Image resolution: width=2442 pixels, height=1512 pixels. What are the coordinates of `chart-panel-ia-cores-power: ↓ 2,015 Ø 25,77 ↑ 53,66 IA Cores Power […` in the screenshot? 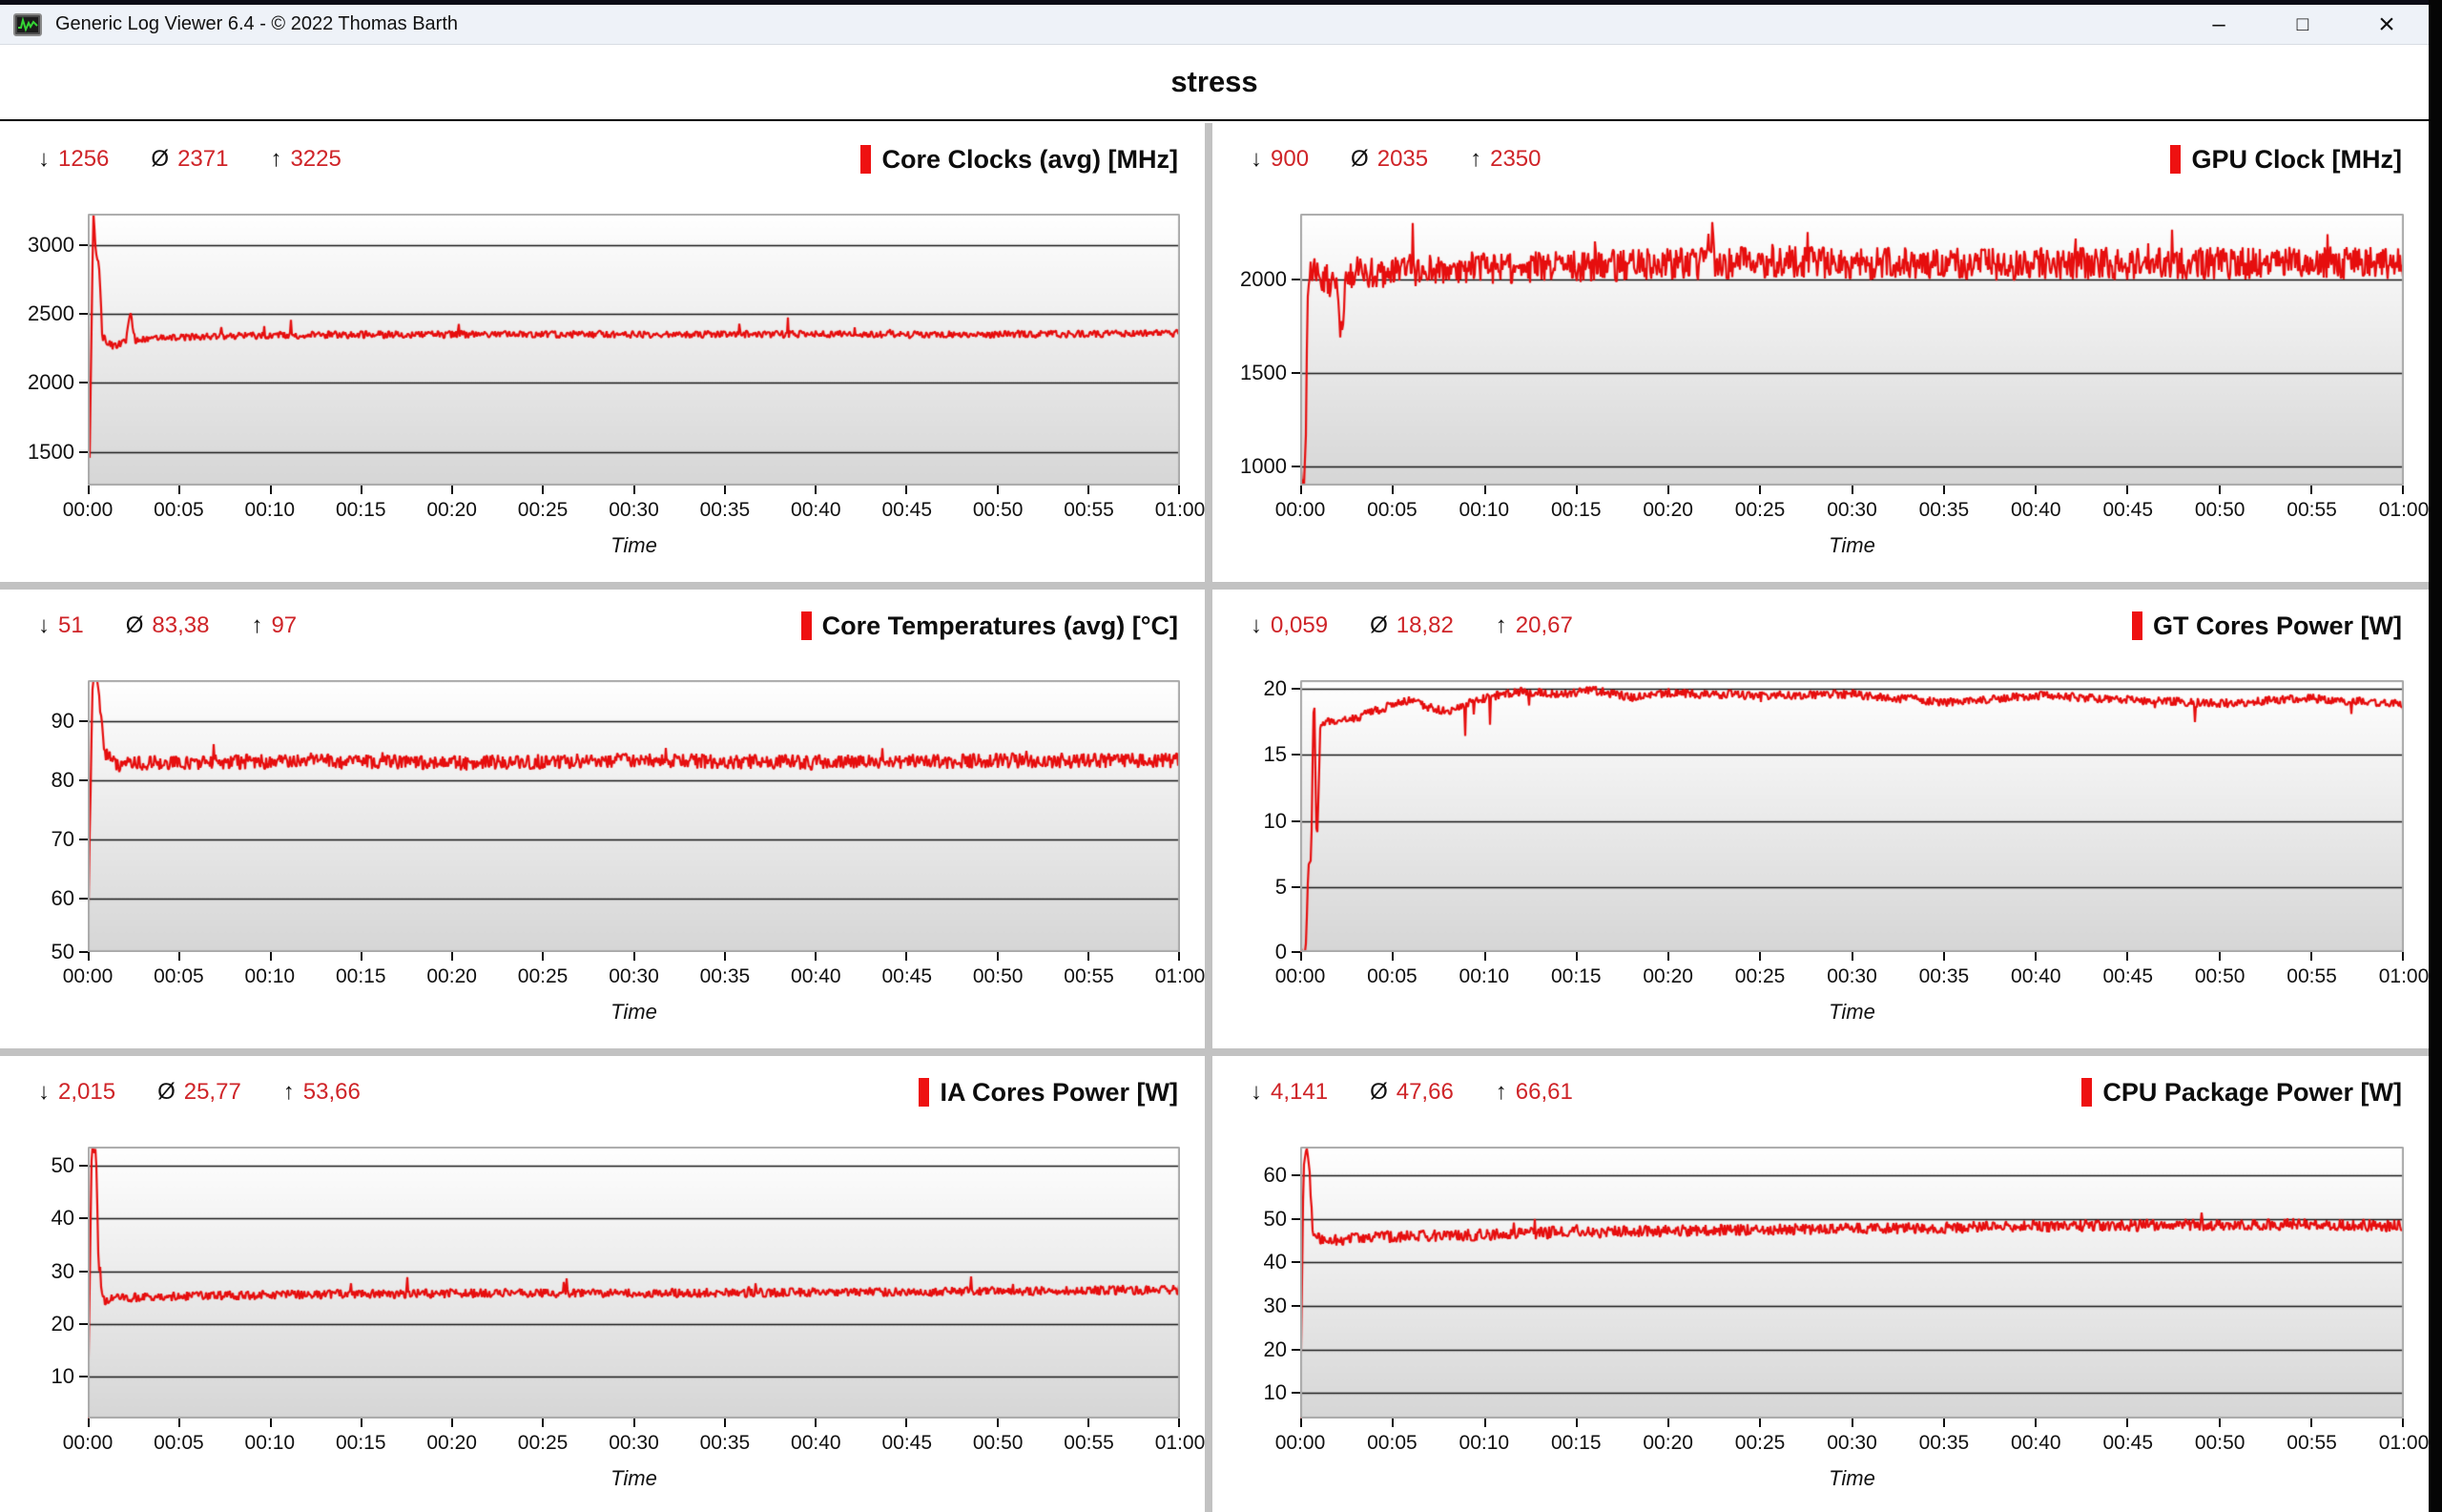 It's located at (602, 1284).